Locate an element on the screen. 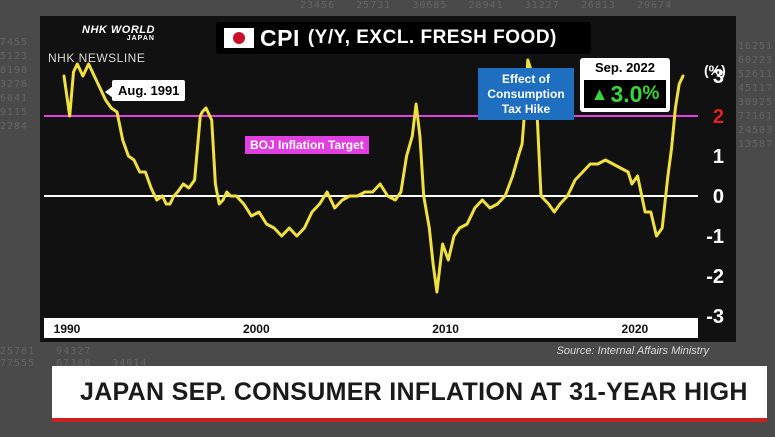 This screenshot has width=775, height=437. y-axis-unit: (%) is located at coordinates (715, 70).